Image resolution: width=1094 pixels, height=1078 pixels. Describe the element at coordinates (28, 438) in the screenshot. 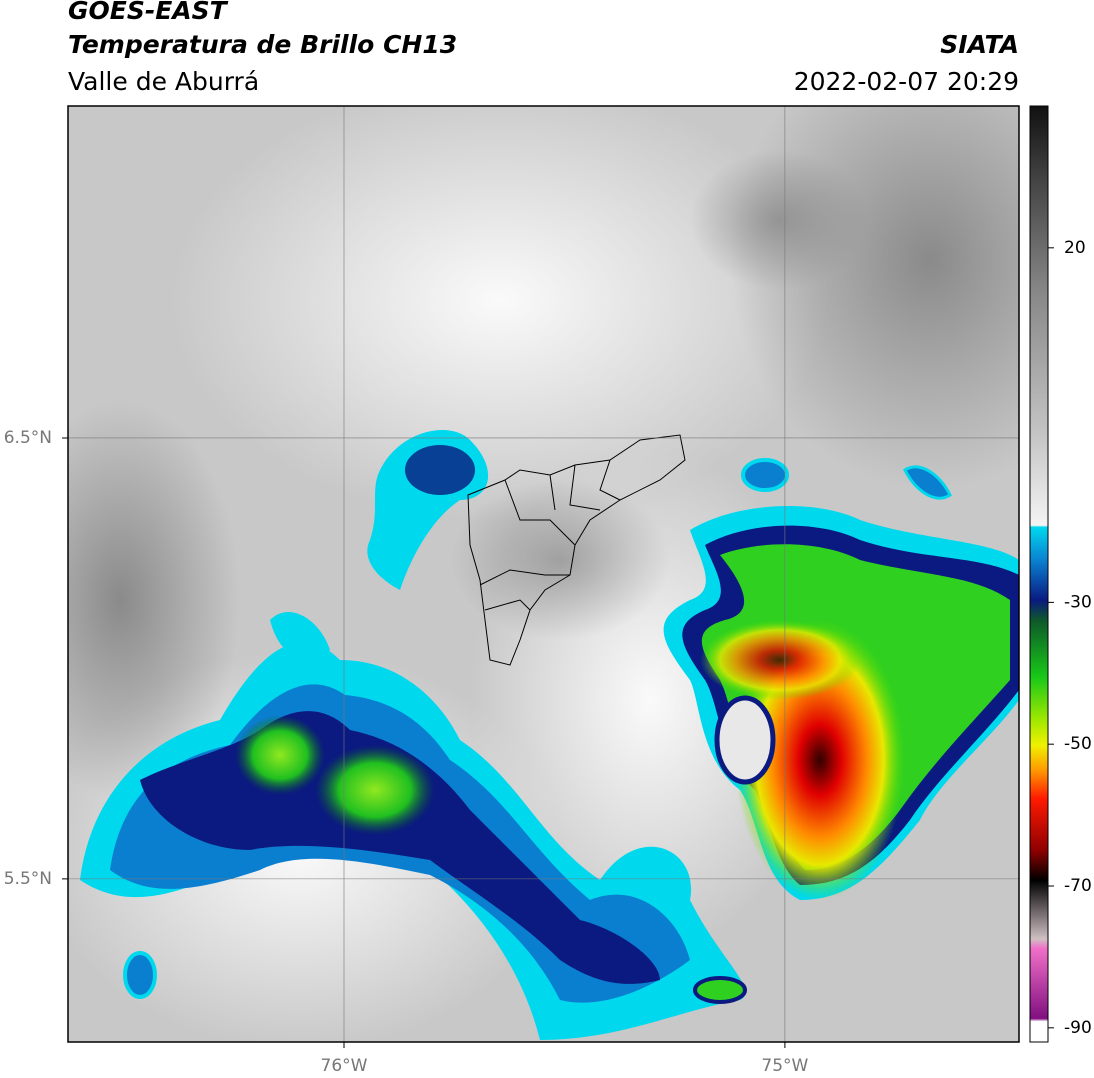

I see `y-tick-label: 6.5°N` at that location.